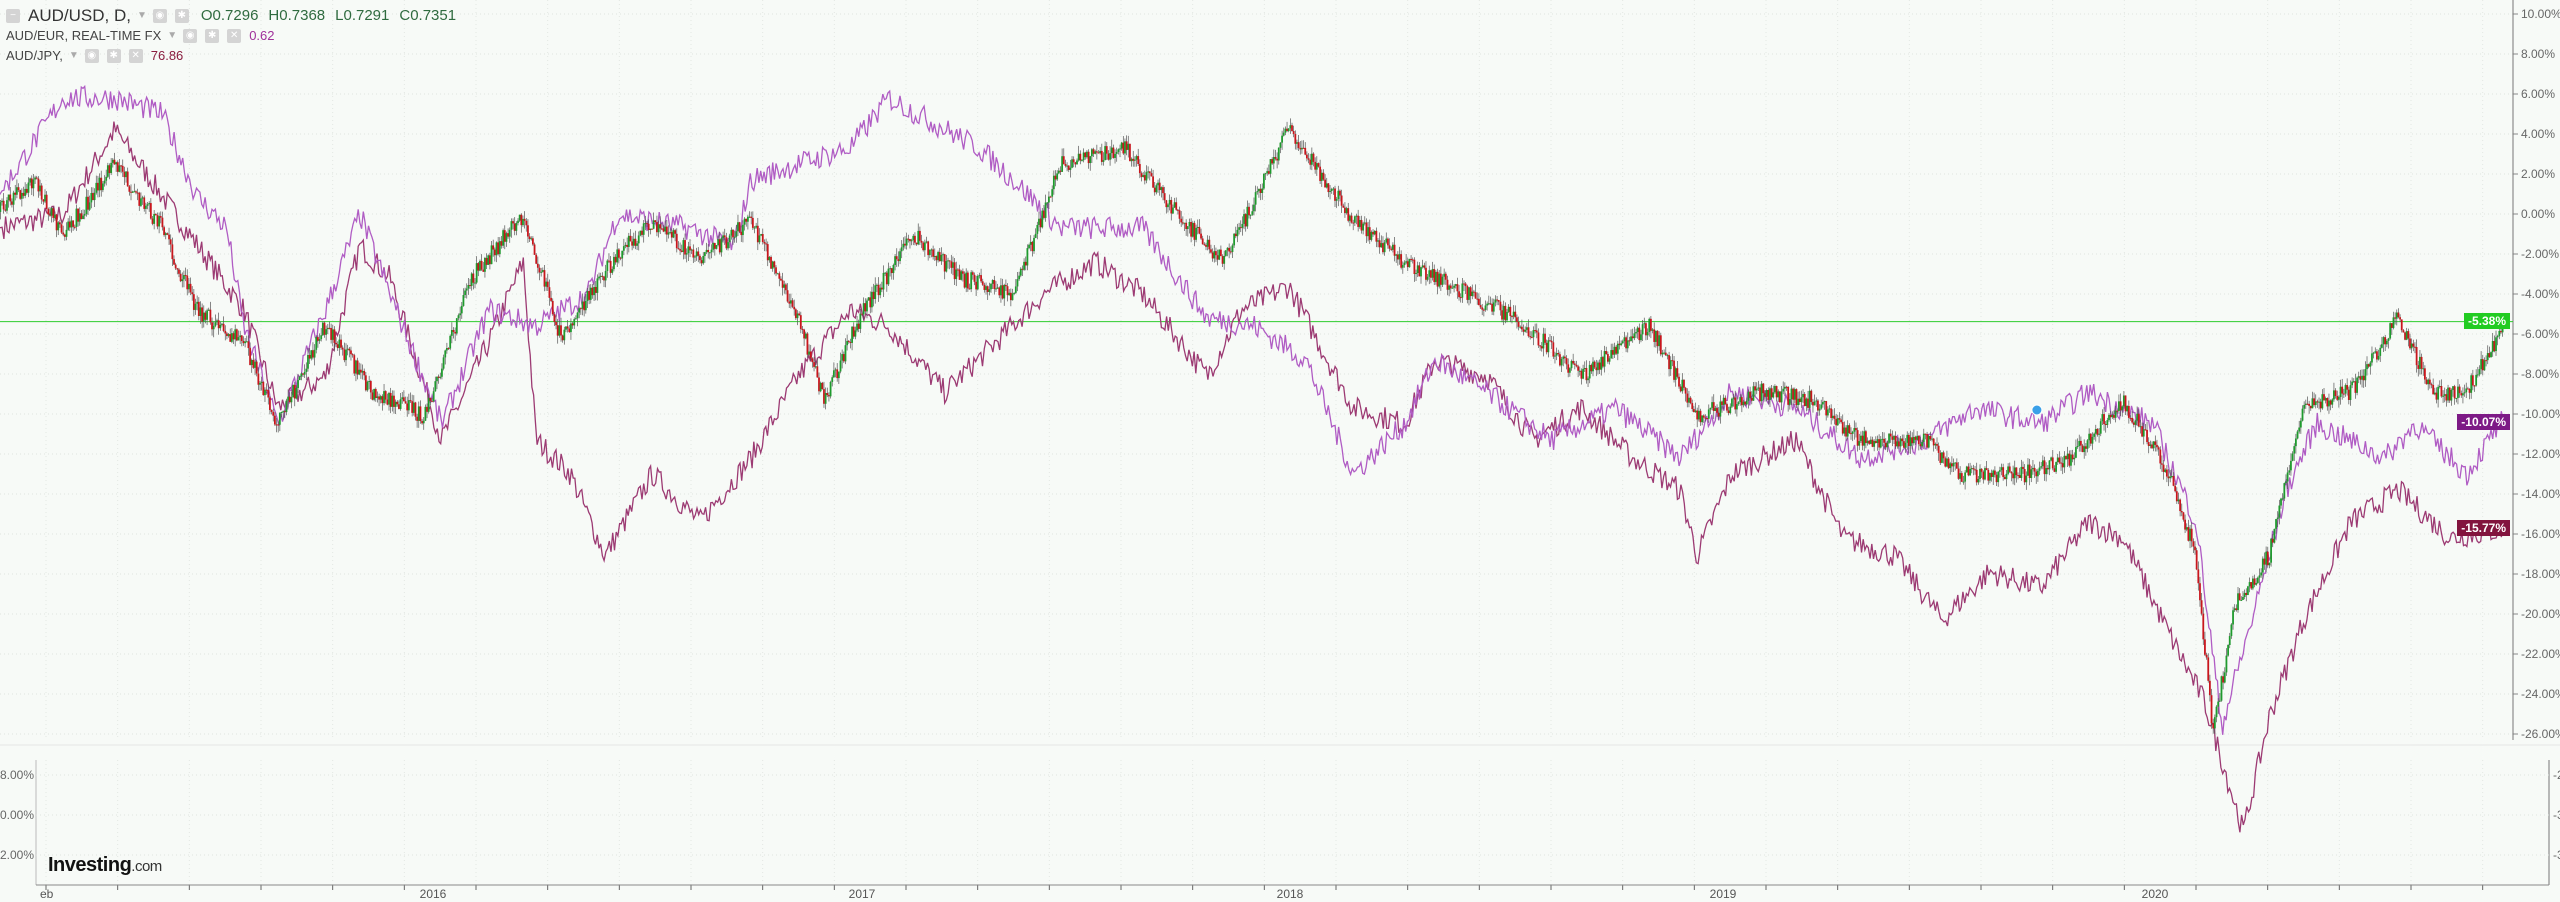 This screenshot has width=2560, height=902. Describe the element at coordinates (2037, 410) in the screenshot. I see `event-marker-icon` at that location.